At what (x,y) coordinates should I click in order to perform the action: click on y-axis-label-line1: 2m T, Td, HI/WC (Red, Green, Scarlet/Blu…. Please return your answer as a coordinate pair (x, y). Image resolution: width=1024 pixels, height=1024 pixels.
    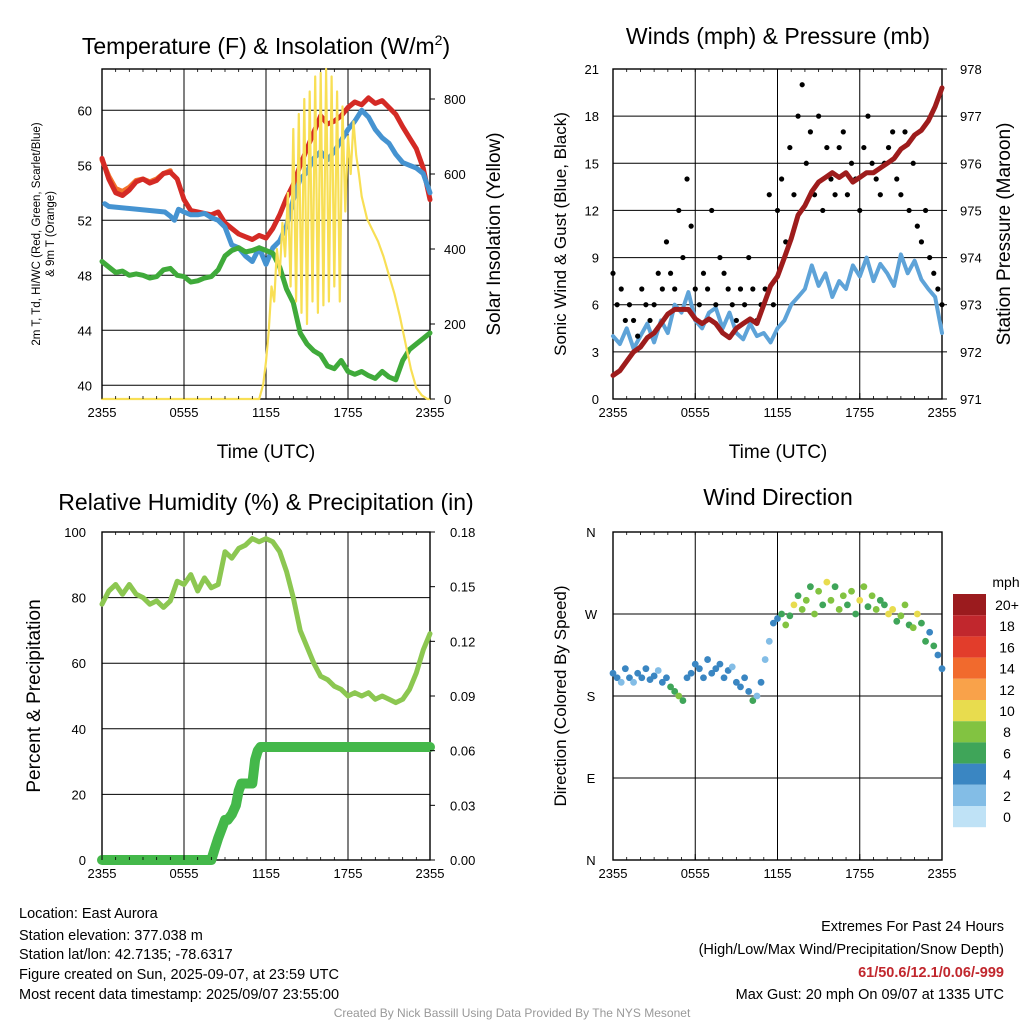
    Looking at the image, I should click on (37, 233).